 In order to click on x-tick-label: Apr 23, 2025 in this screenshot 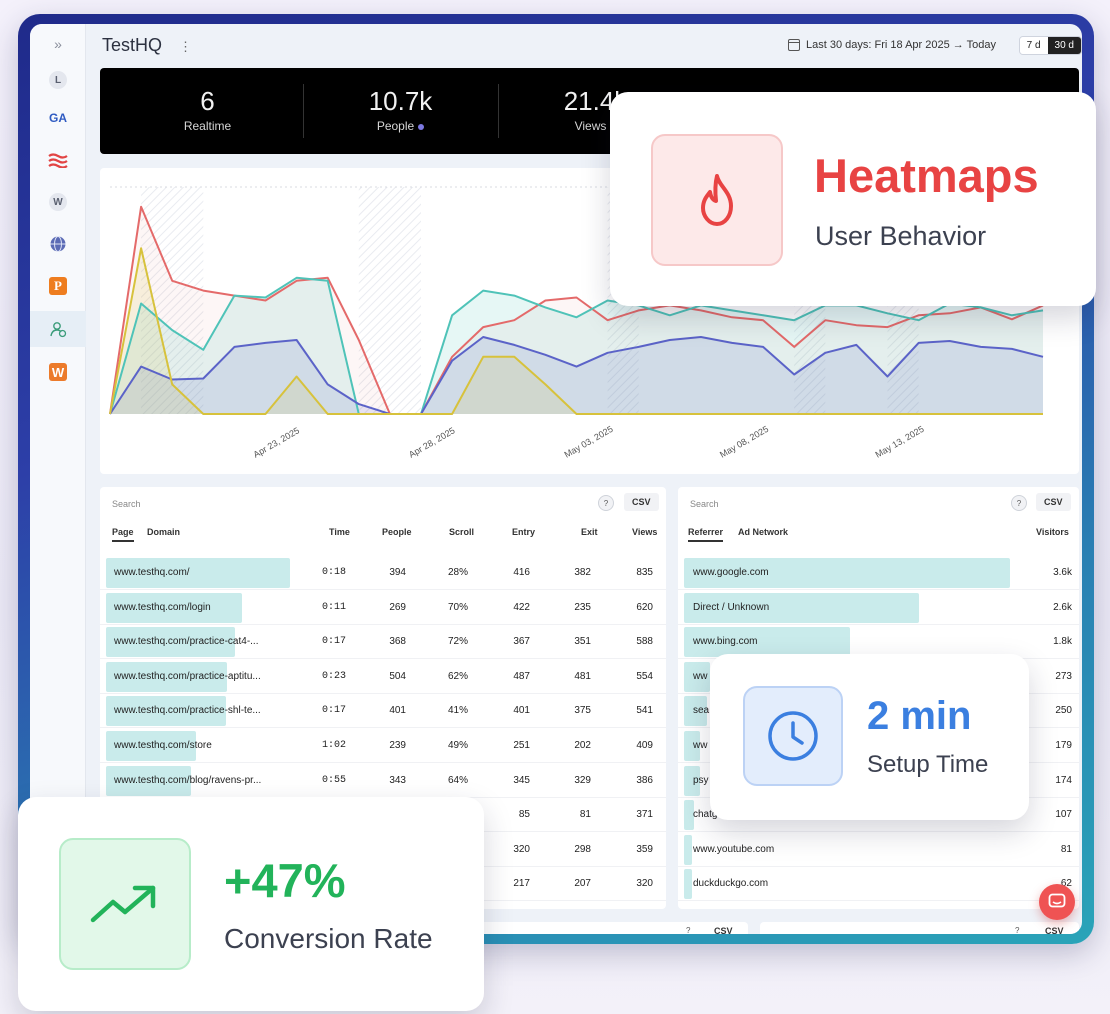, I will do `click(277, 442)`.